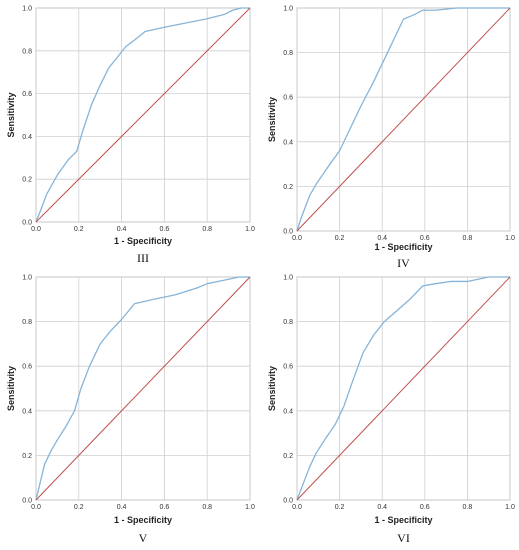 This screenshot has width=519, height=550. What do you see at coordinates (403, 263) in the screenshot?
I see `panel-label: IV` at bounding box center [403, 263].